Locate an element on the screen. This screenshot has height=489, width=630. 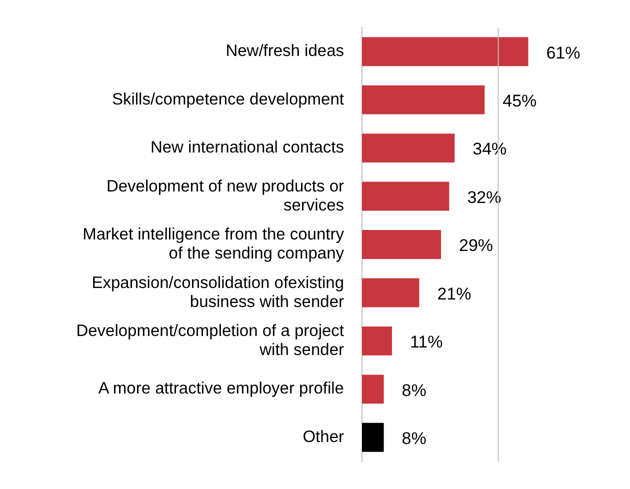
data-label: 11% is located at coordinates (426, 342).